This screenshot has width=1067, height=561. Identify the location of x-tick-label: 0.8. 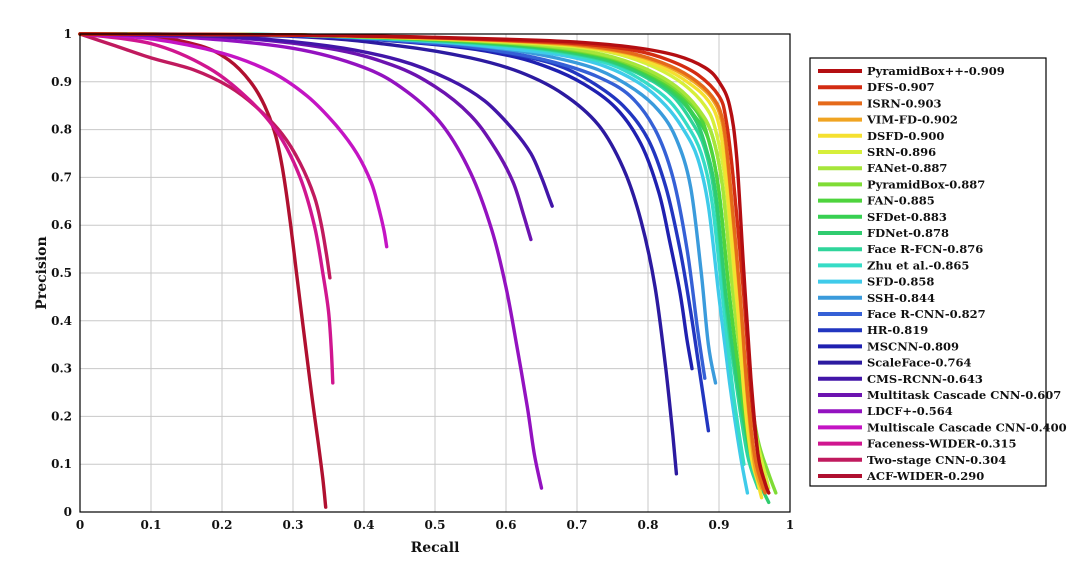
(648, 525).